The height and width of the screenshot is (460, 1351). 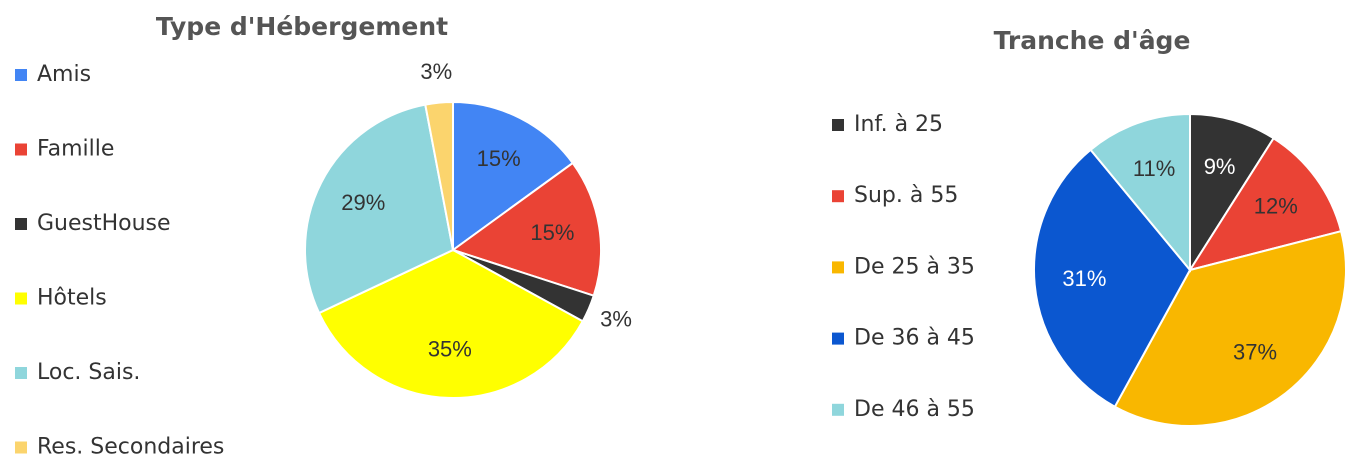 I want to click on legend-label: Famille, so click(x=75, y=149).